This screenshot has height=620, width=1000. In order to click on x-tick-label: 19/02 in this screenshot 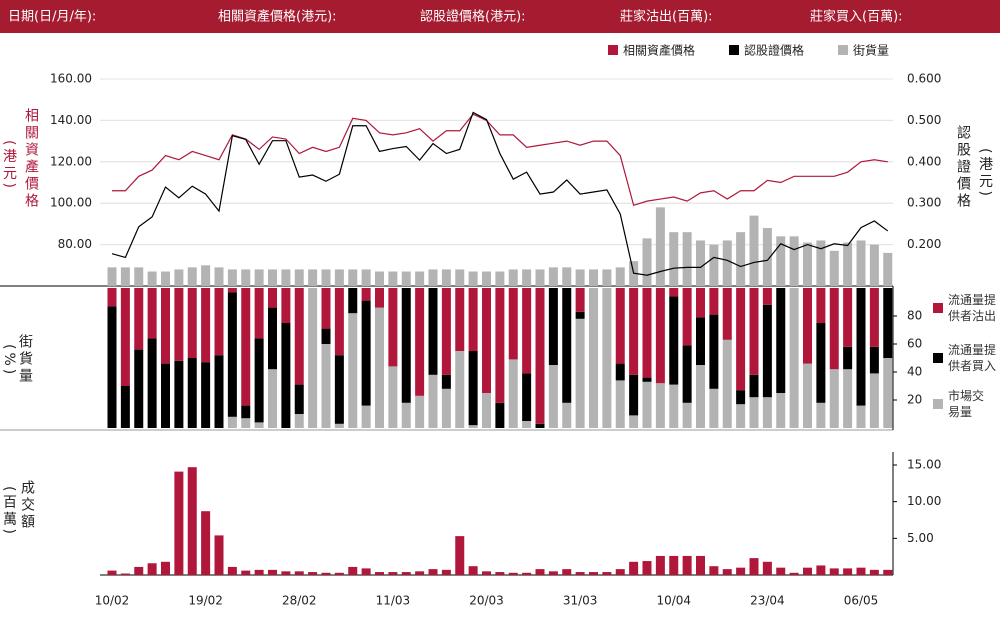, I will do `click(205, 601)`.